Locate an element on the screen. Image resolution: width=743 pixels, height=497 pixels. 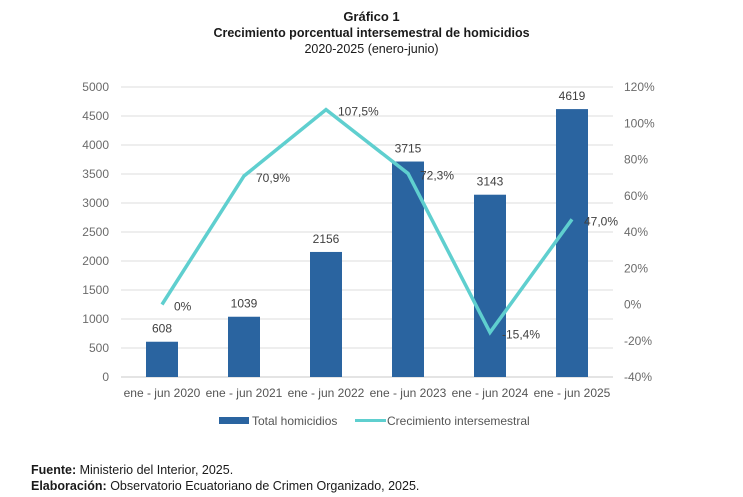
legend-label-crecimiento: Crecimiento intersemestral is located at coordinates (458, 421).